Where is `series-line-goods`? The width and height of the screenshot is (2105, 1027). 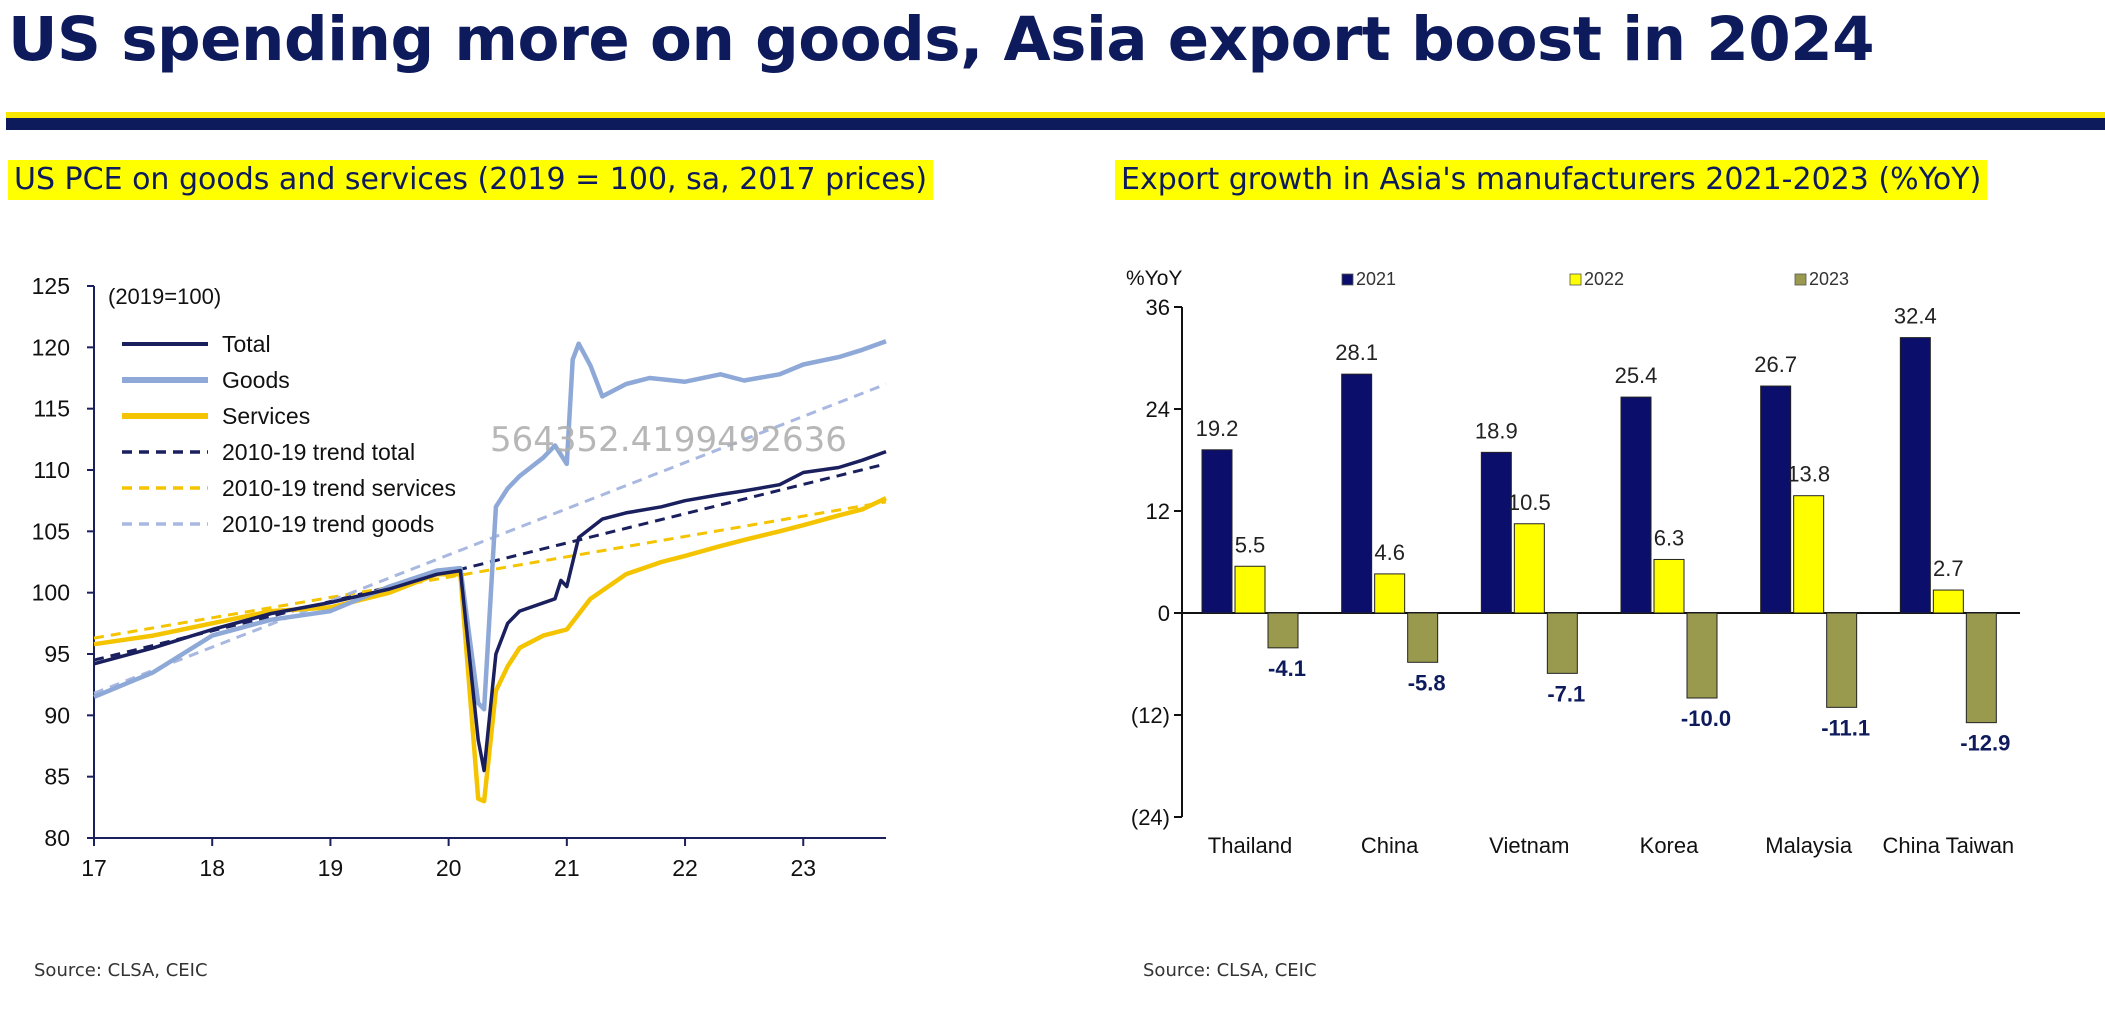 series-line-goods is located at coordinates (490, 525).